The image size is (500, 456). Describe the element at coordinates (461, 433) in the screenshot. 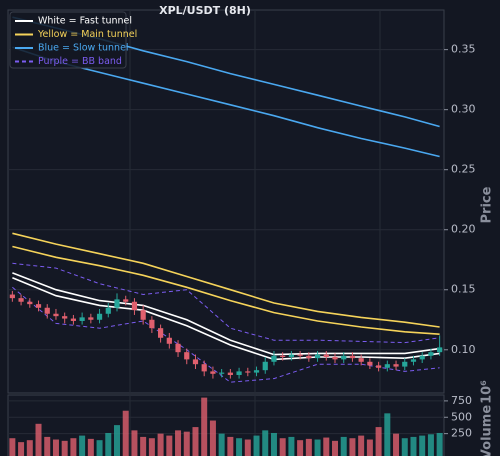

I see `y-tick-label: 250` at that location.